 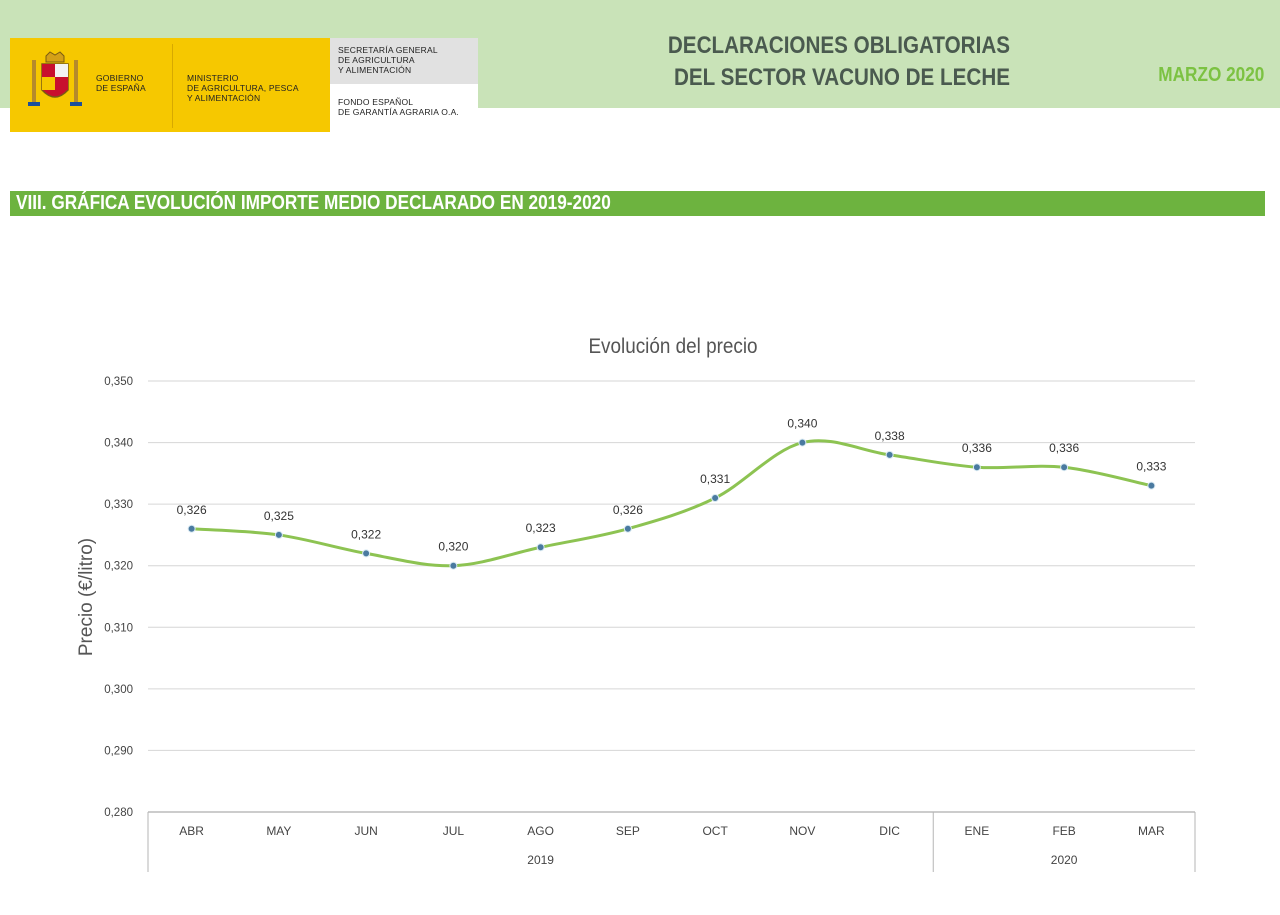 I want to click on coat-of-arms-icon, so click(x=55, y=78).